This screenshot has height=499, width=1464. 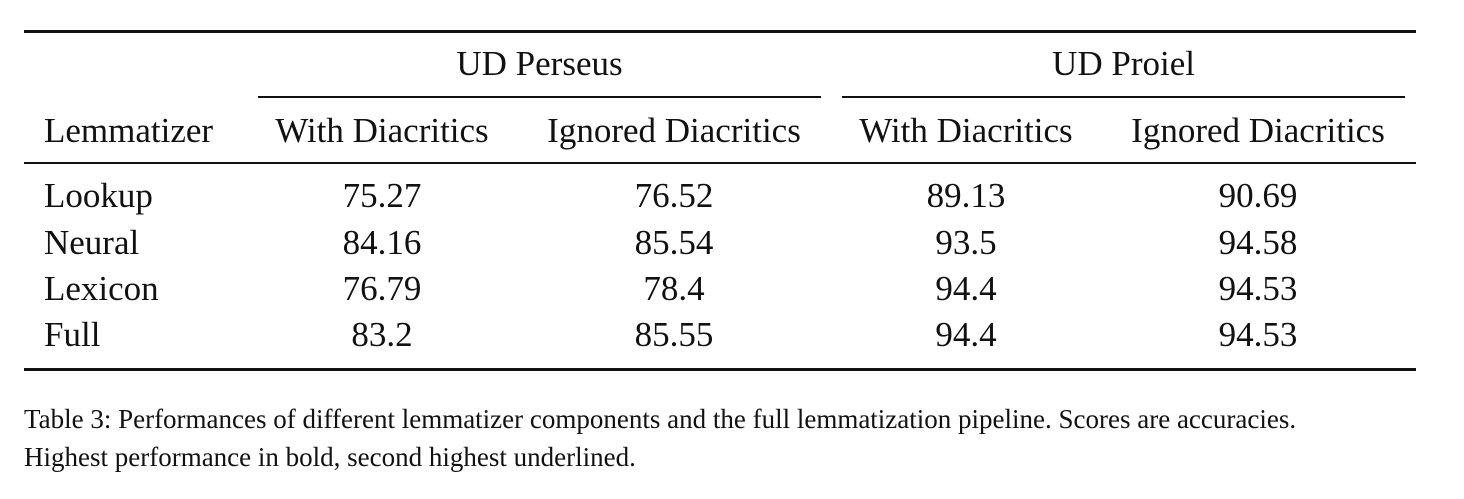 I want to click on cell-lookup-perseus-ignored: 76.52, so click(x=674, y=195).